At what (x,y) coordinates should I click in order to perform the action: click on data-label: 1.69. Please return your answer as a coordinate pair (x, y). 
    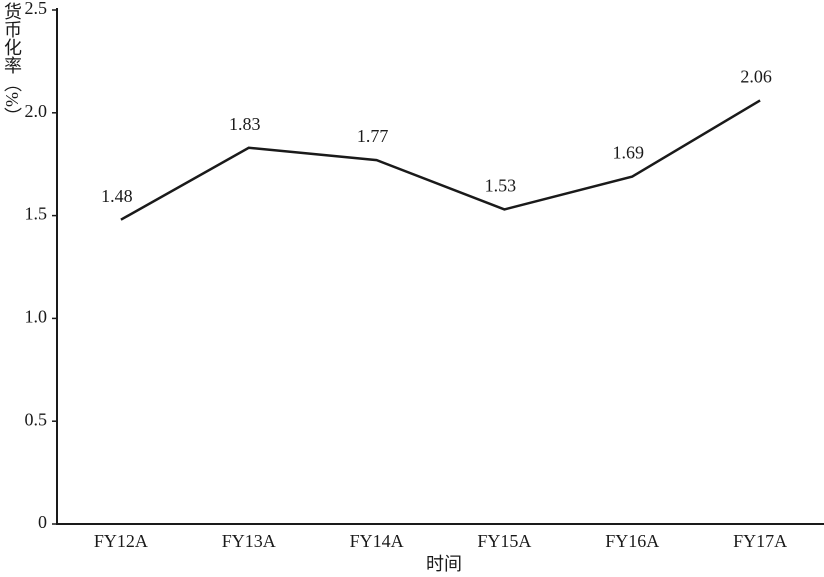
    Looking at the image, I should click on (629, 153).